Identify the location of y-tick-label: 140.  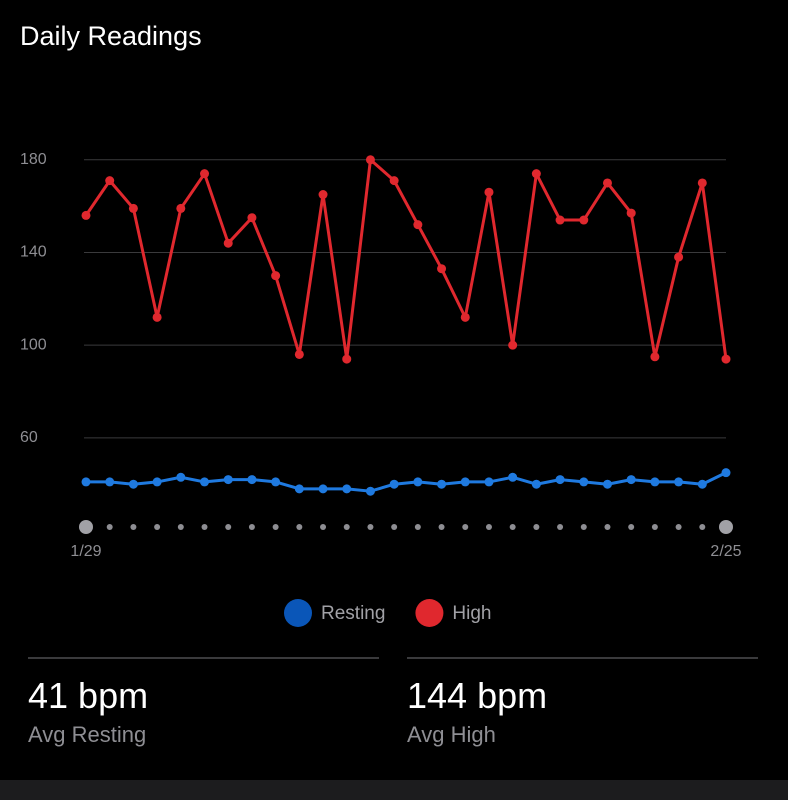
(33, 252).